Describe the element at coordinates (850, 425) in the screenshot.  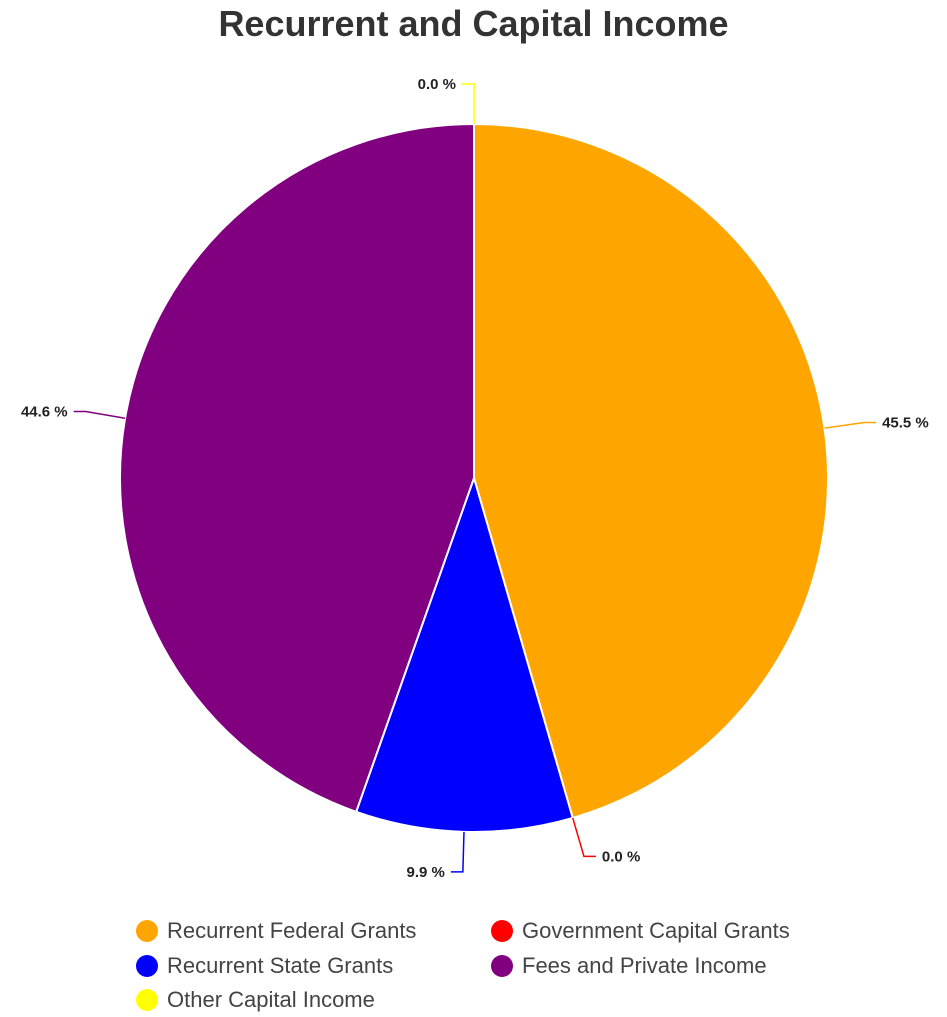
I see `label-connector-recurrent-federal-grants` at that location.